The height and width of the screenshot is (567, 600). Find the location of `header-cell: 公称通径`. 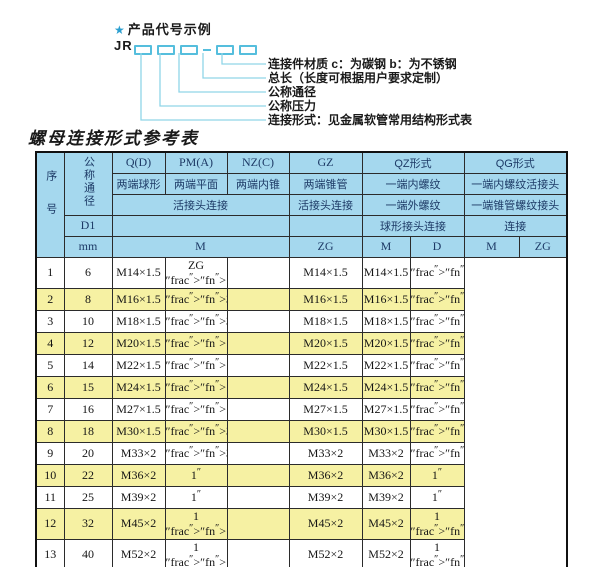

header-cell: 公称通径 is located at coordinates (88, 183).